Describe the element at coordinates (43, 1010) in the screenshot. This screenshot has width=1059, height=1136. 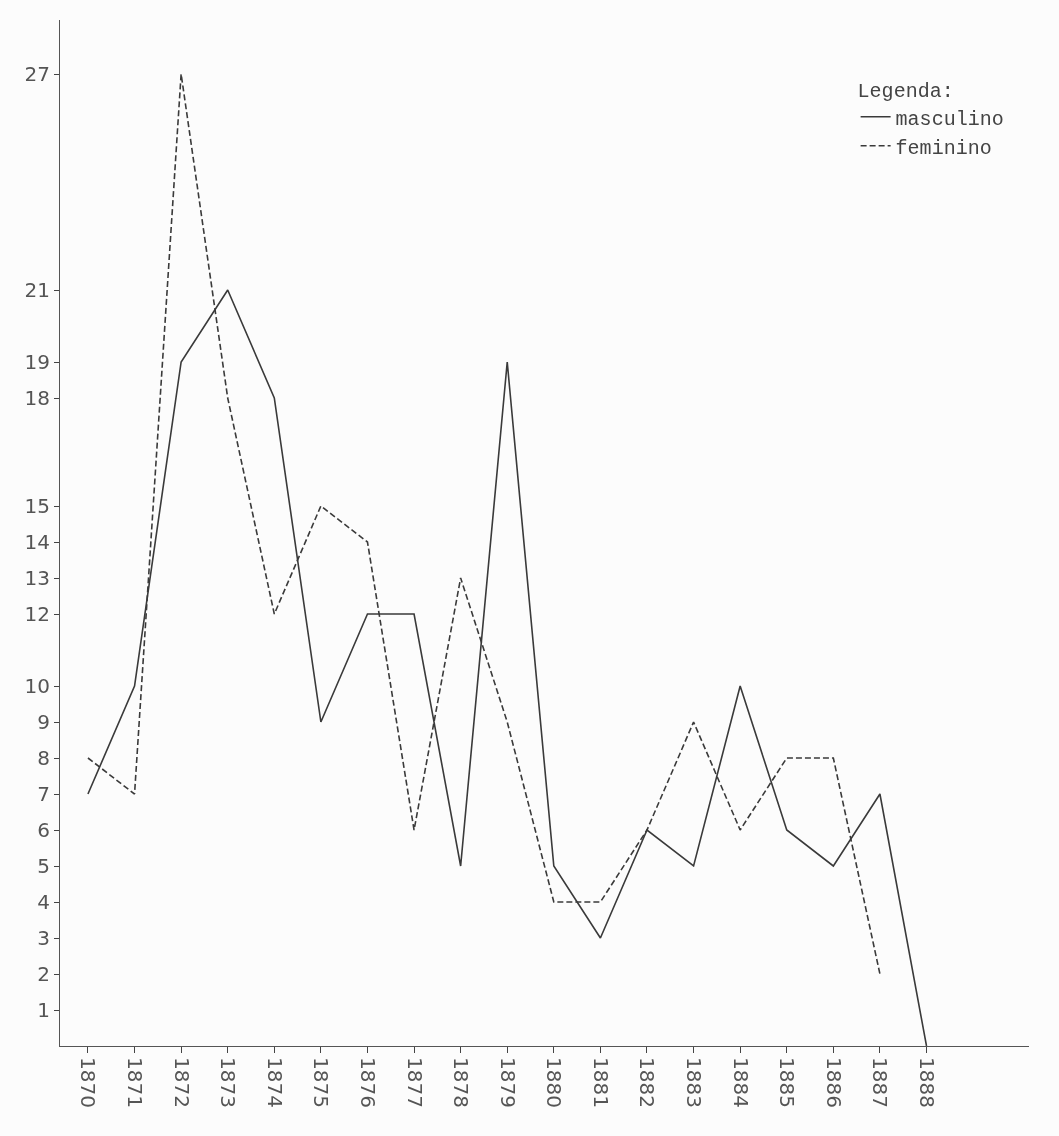
I see `y-tick-label: 1` at that location.